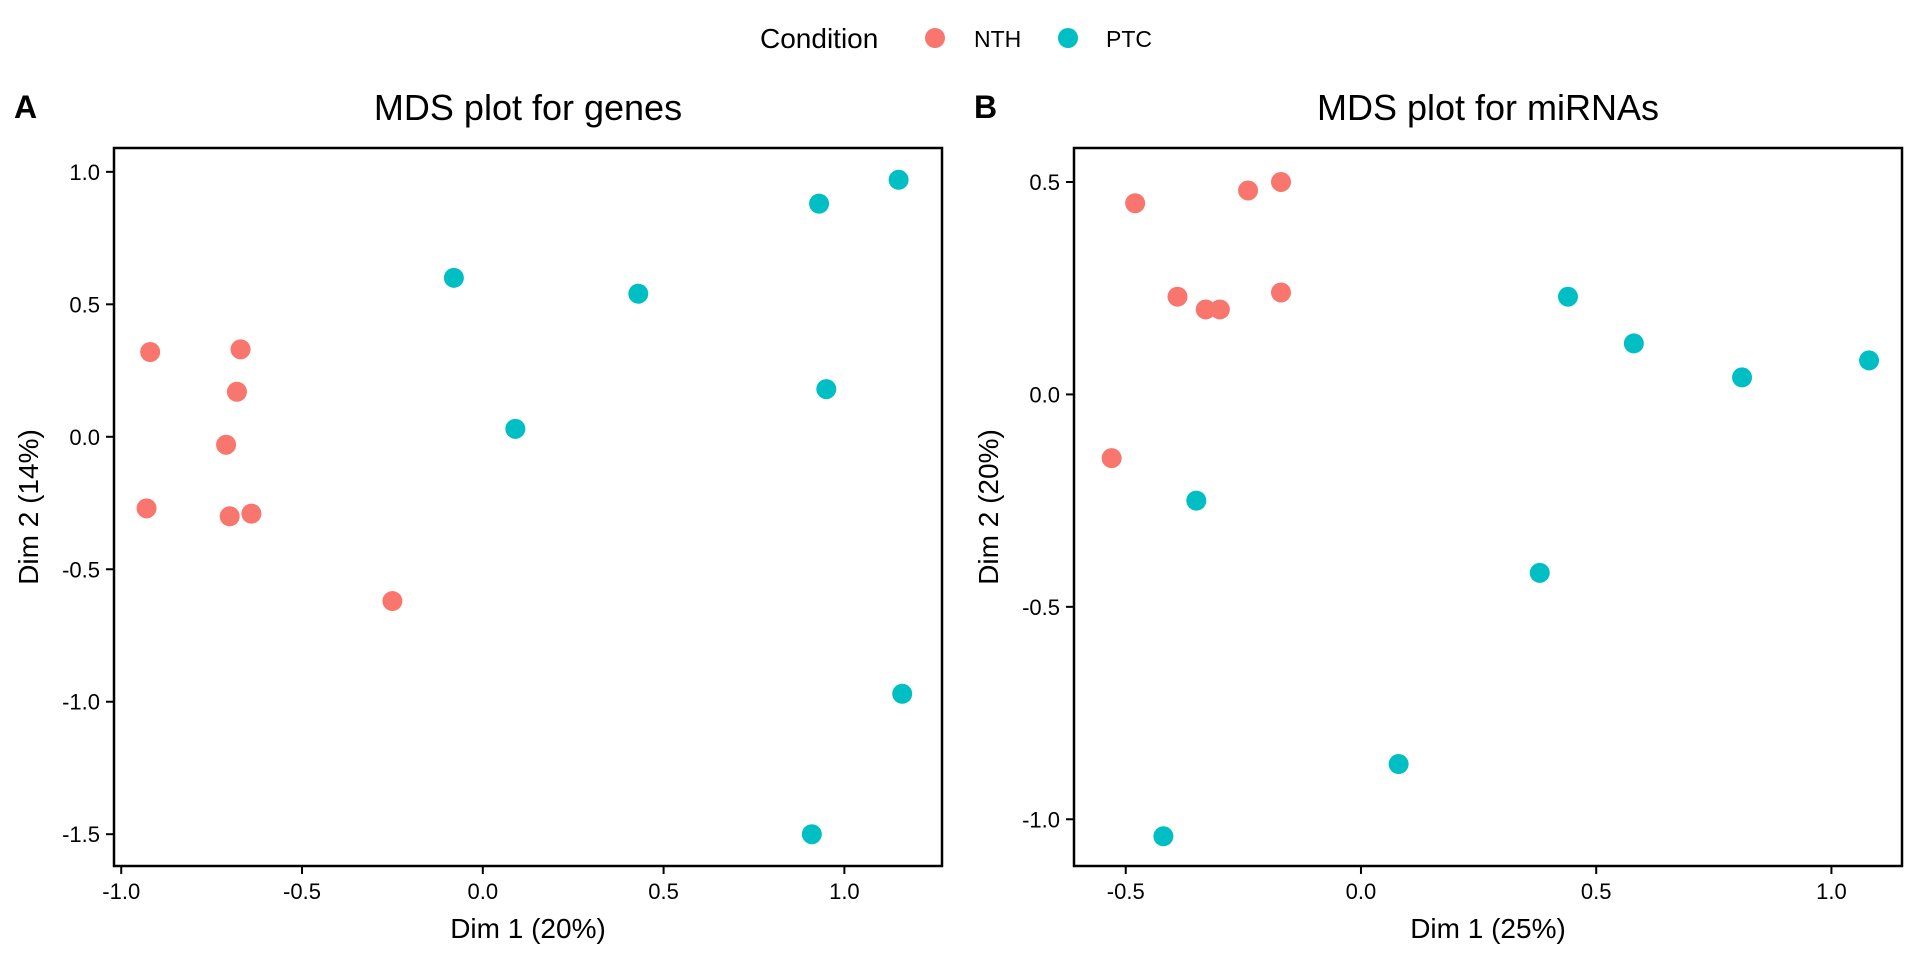  What do you see at coordinates (28, 507) in the screenshot?
I see `y-axis-label-genes: Dim 2 (14%)` at bounding box center [28, 507].